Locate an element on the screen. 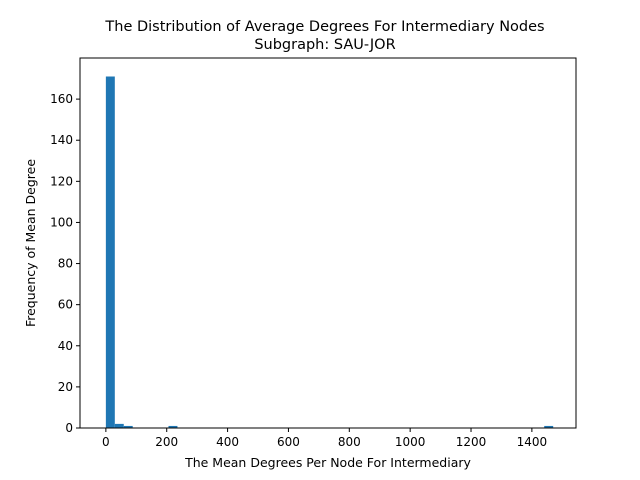  x-tick-label: 800 is located at coordinates (349, 442).